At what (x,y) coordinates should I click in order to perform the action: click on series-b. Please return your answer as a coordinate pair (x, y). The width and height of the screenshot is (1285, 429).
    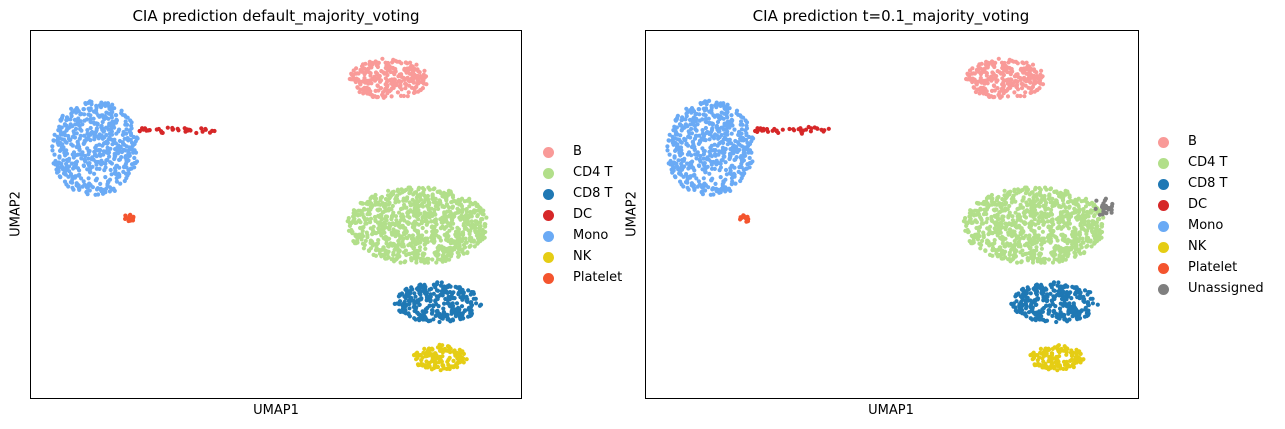
    Looking at the image, I should click on (1005, 78).